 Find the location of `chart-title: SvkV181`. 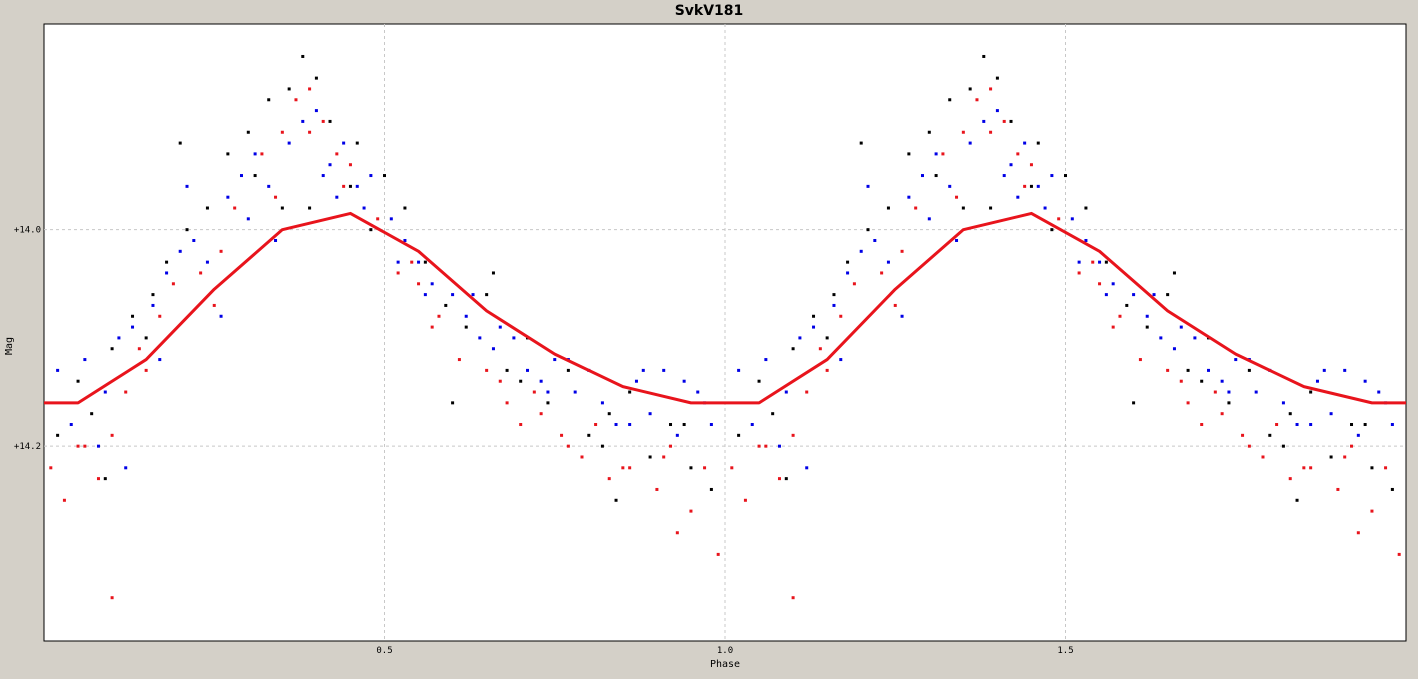

chart-title: SvkV181 is located at coordinates (709, 11).